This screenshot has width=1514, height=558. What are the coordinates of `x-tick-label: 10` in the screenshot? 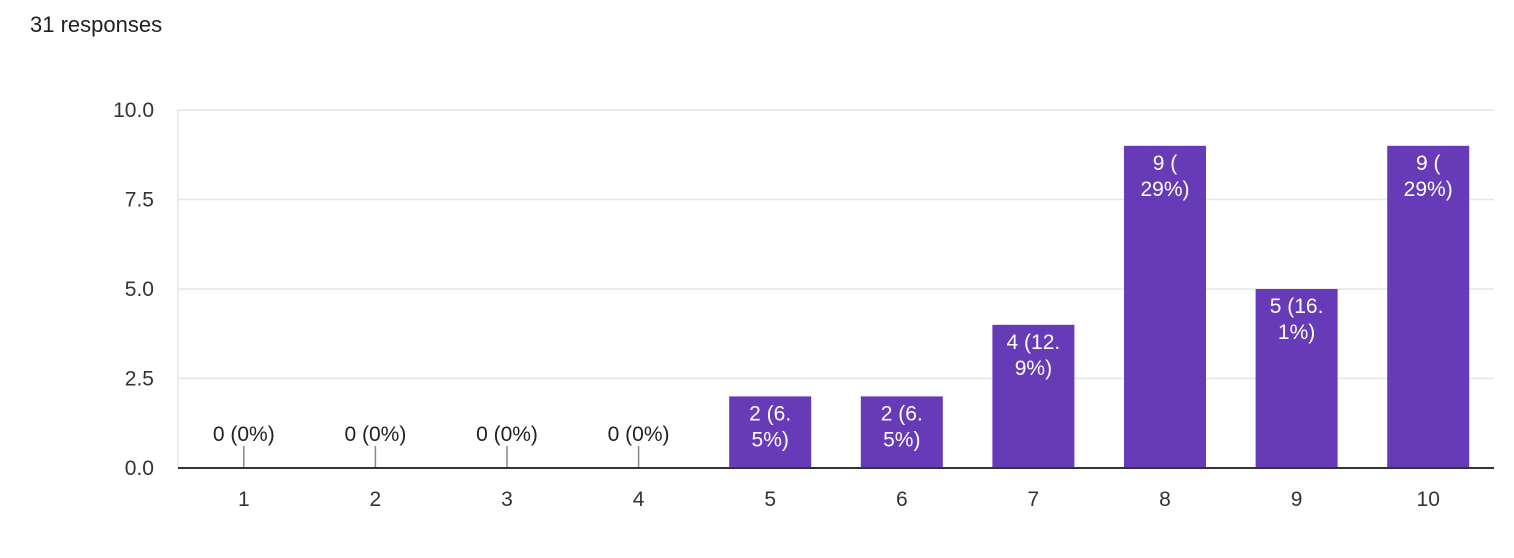 It's located at (1428, 499).